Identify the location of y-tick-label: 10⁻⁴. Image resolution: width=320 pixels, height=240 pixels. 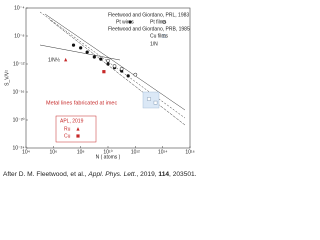
(19, 8).